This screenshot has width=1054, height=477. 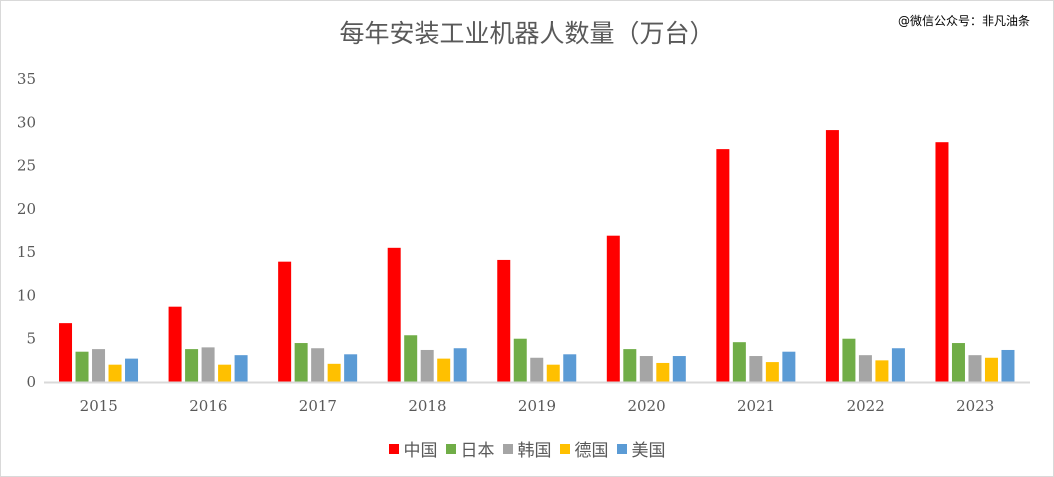 I want to click on bar-2019-日本, so click(x=520, y=360).